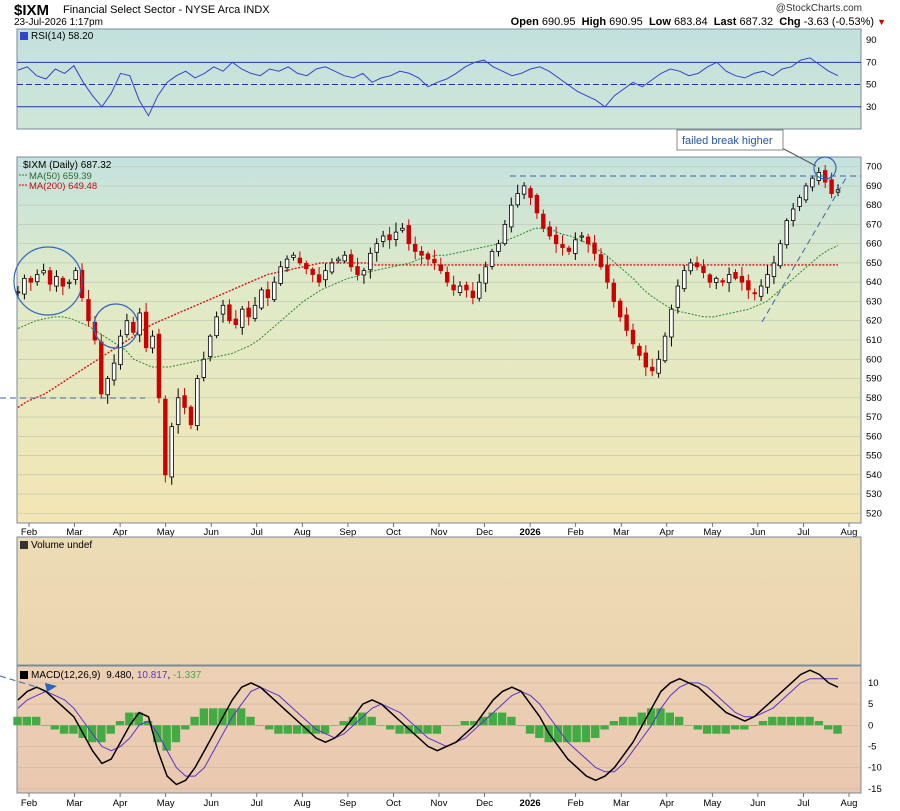 The width and height of the screenshot is (900, 811). What do you see at coordinates (881, 22) in the screenshot?
I see `down-triangle-icon: ▼` at bounding box center [881, 22].